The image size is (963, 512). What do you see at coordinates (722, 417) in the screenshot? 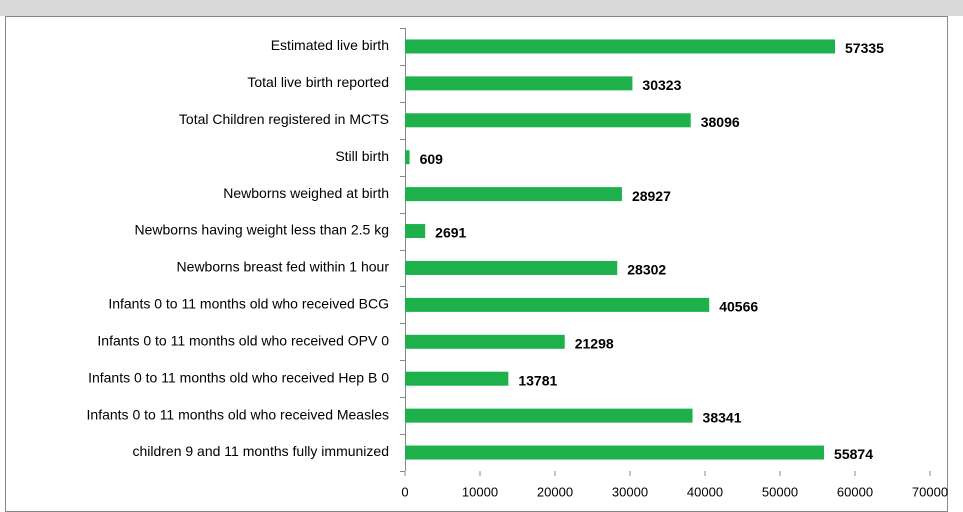
I see `value-label: 38341` at bounding box center [722, 417].